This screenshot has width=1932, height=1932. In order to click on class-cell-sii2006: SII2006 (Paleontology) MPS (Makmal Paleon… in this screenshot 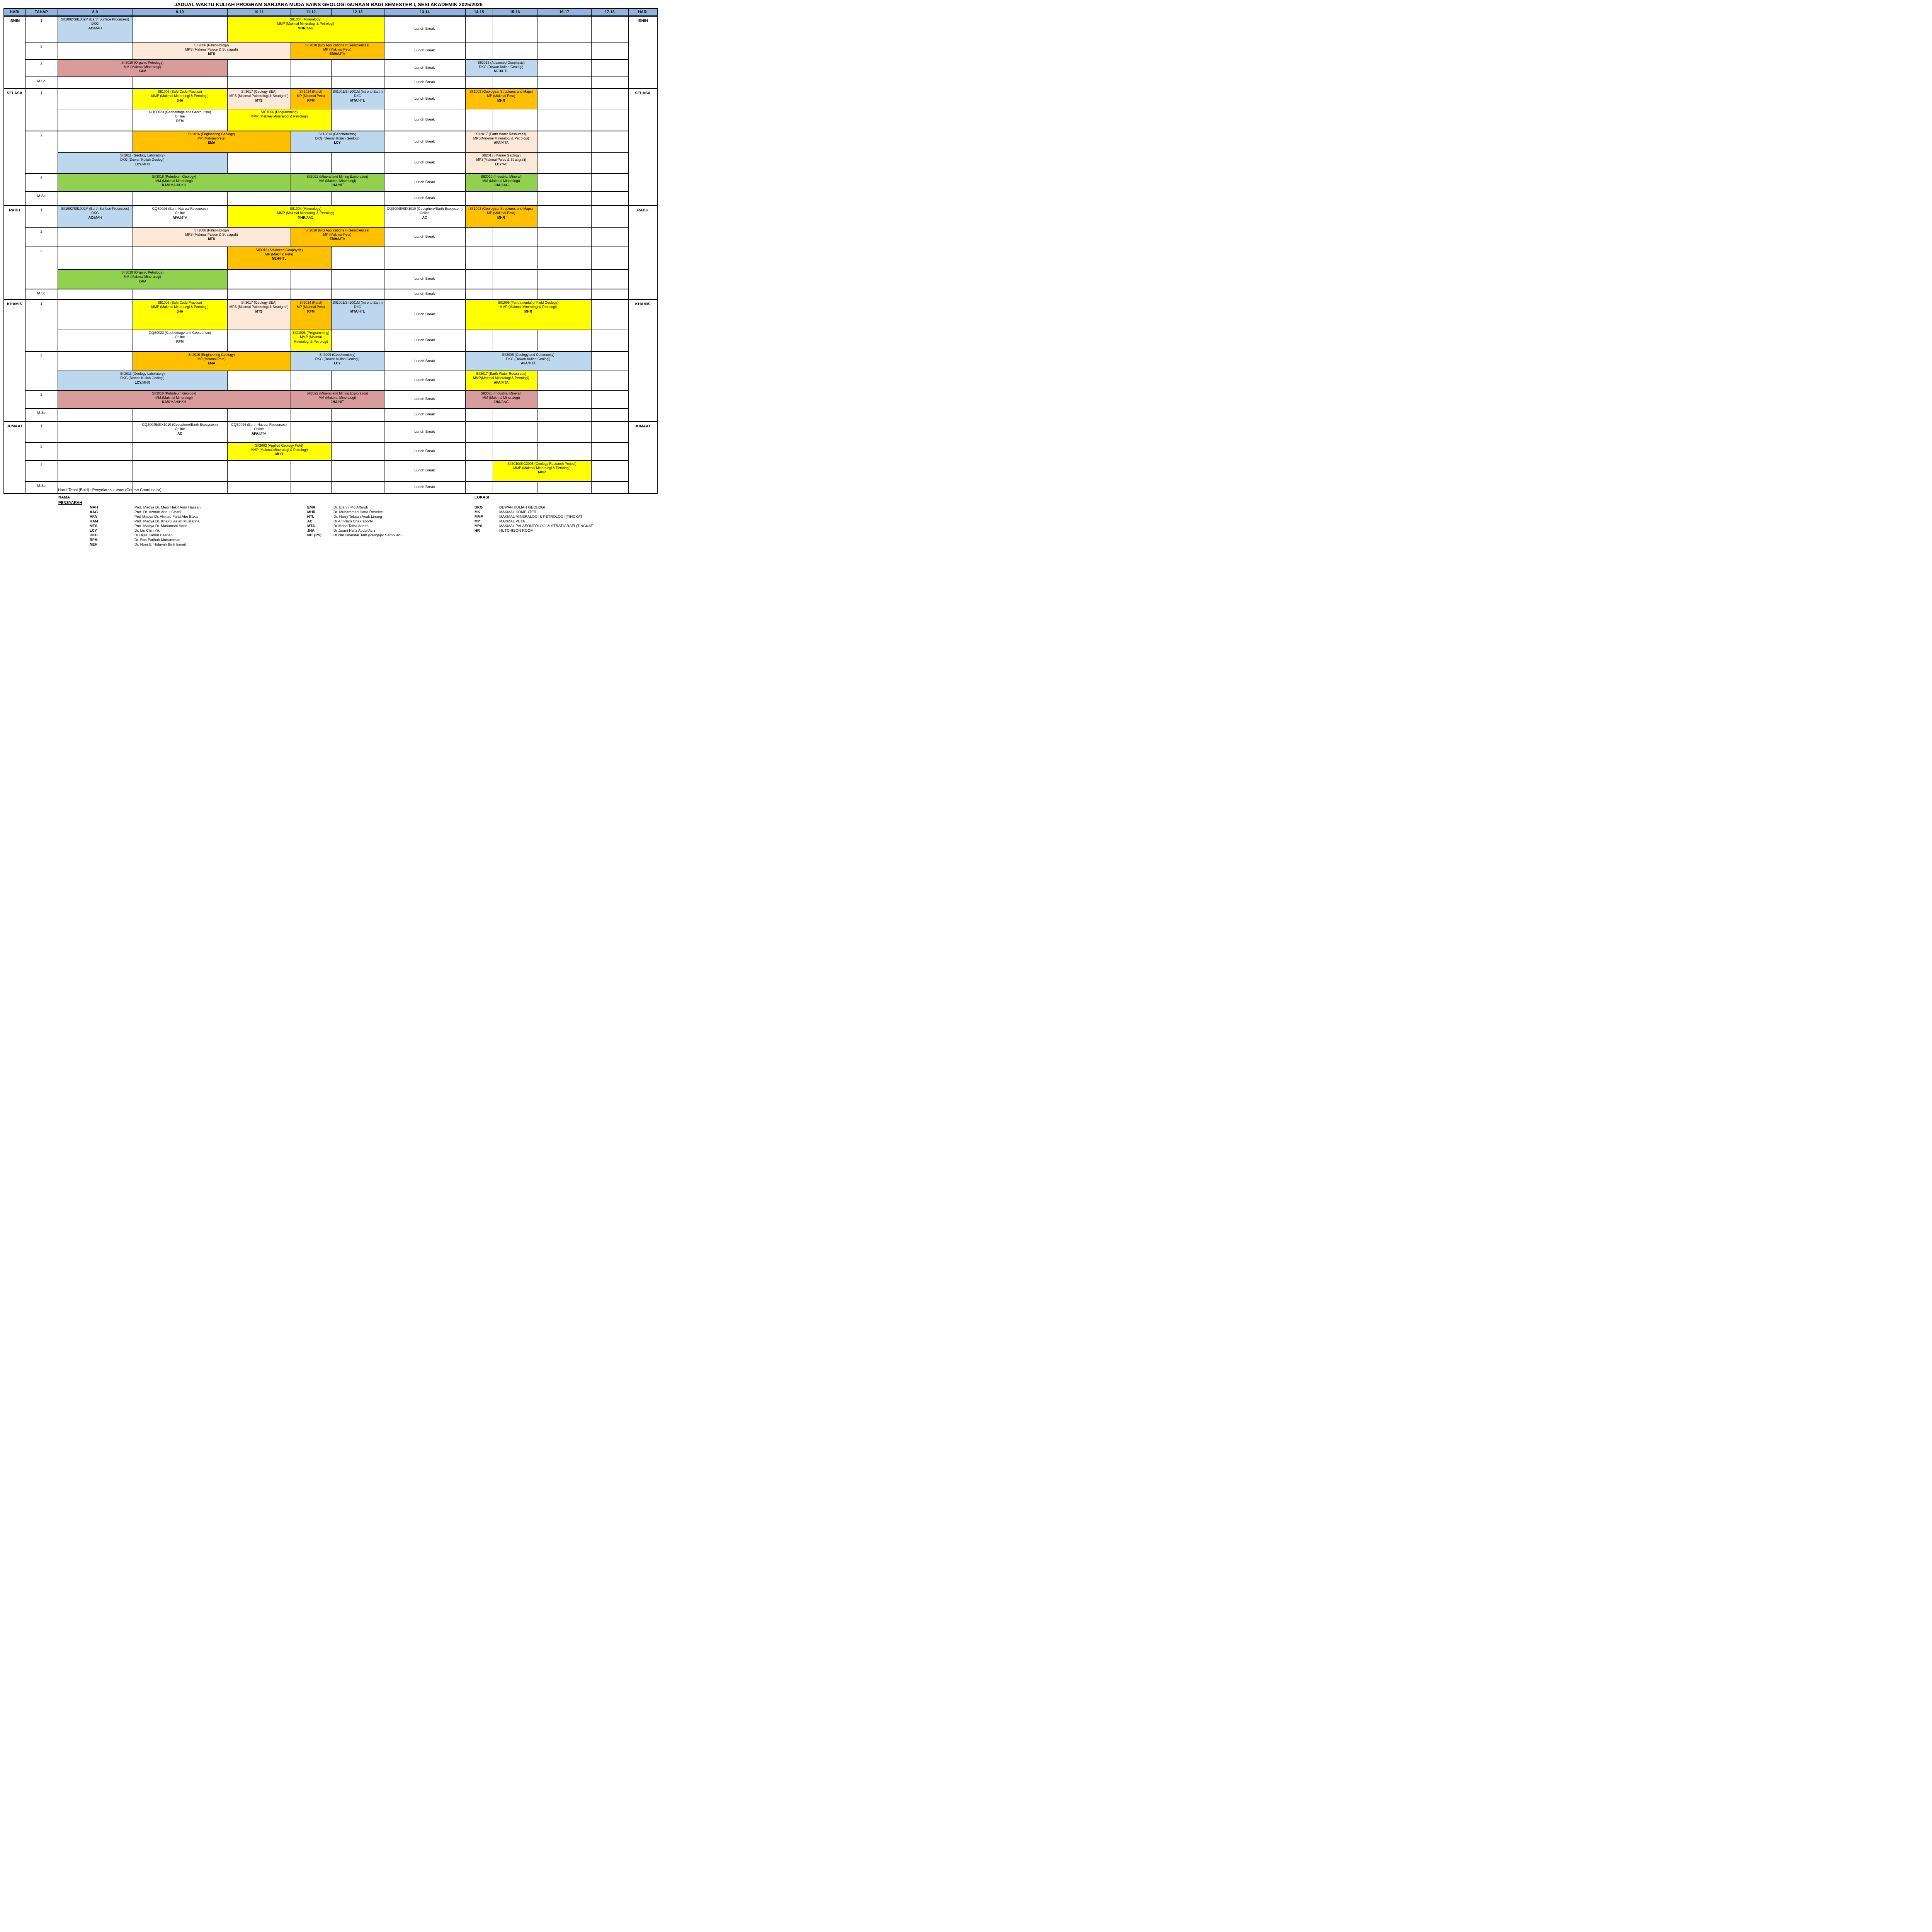, I will do `click(212, 50)`.